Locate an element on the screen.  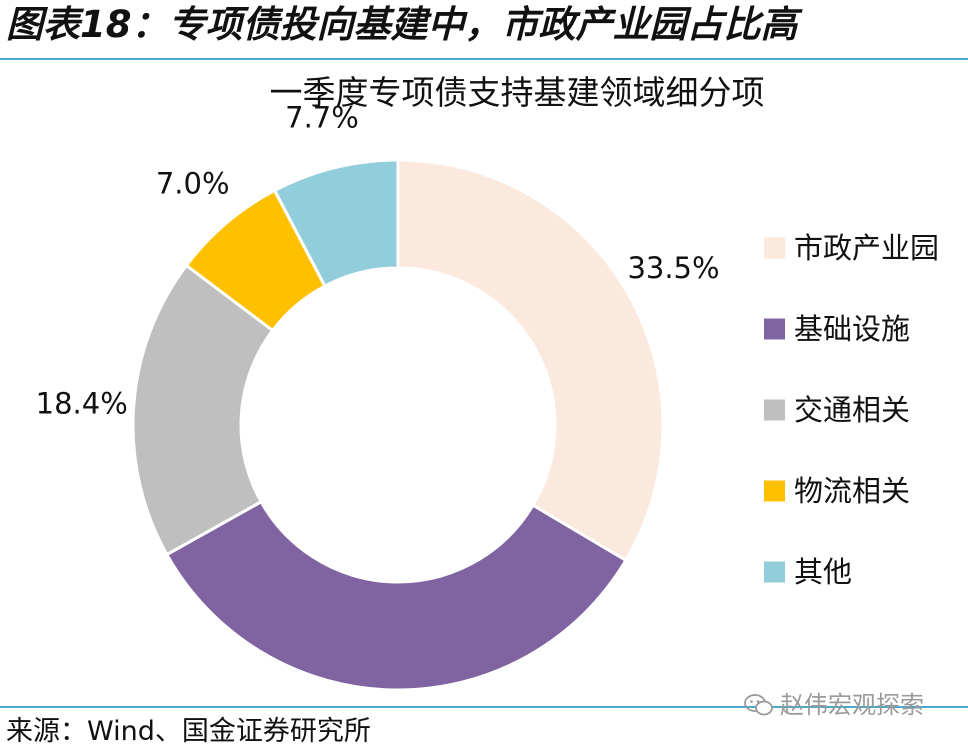
legend-label-1: 基础设施 is located at coordinates (852, 329).